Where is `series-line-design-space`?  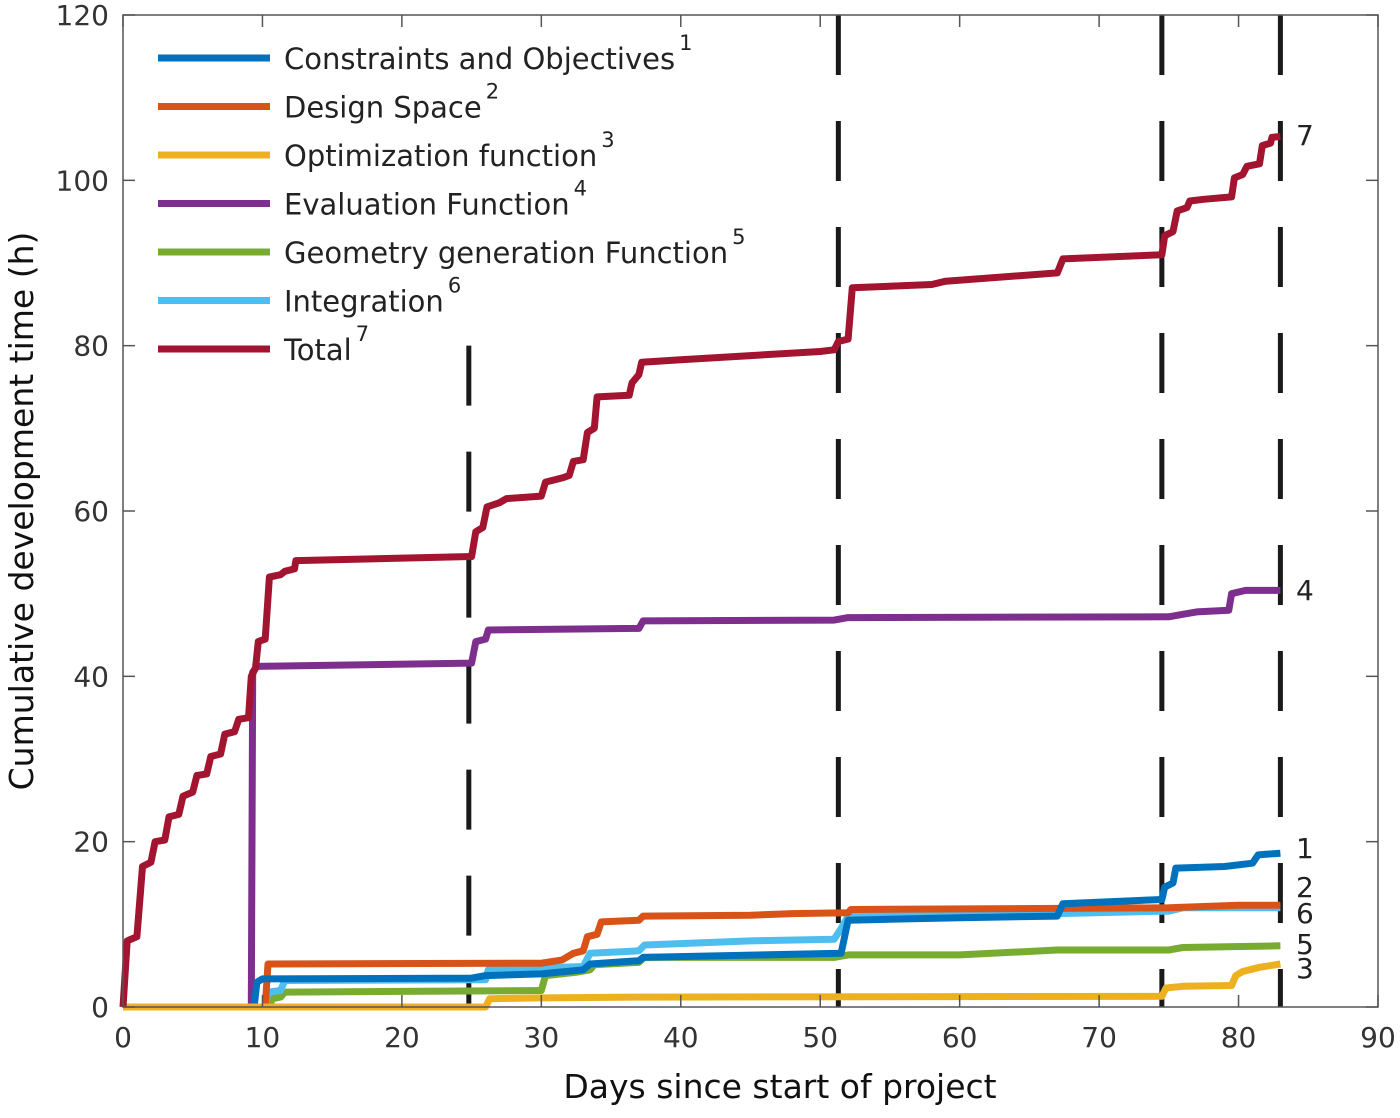 series-line-design-space is located at coordinates (702, 956).